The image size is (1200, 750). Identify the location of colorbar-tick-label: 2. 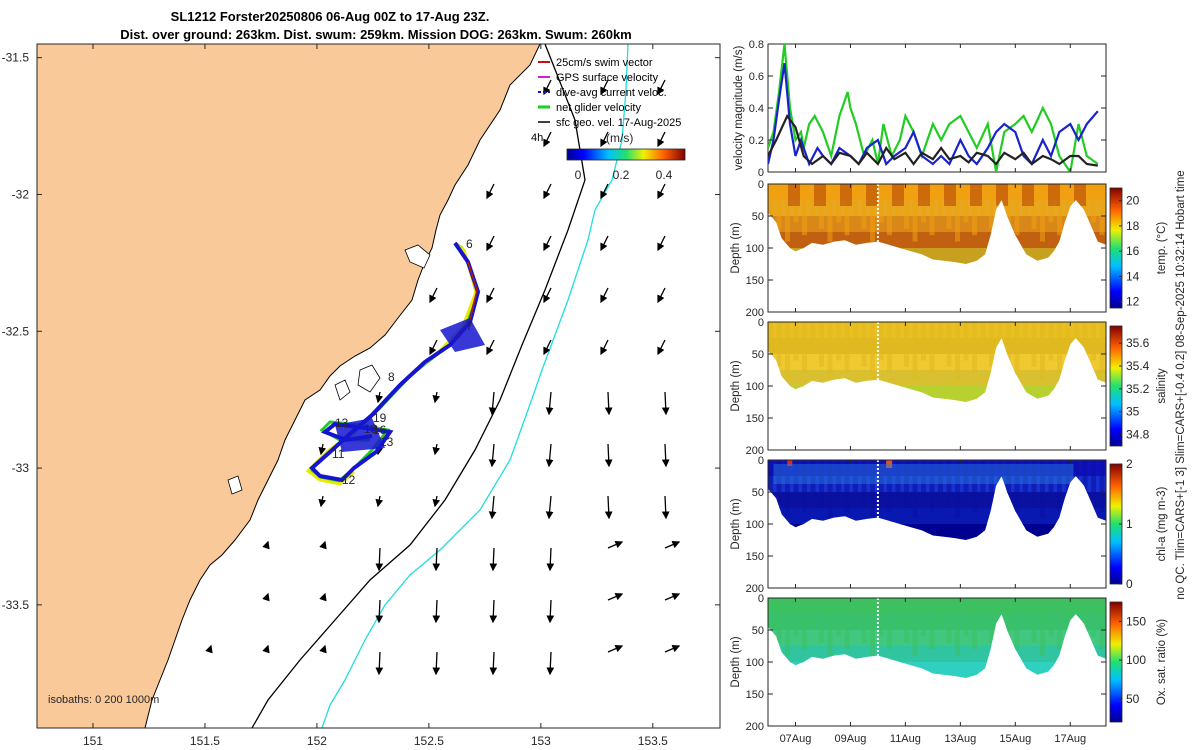
(1129, 464).